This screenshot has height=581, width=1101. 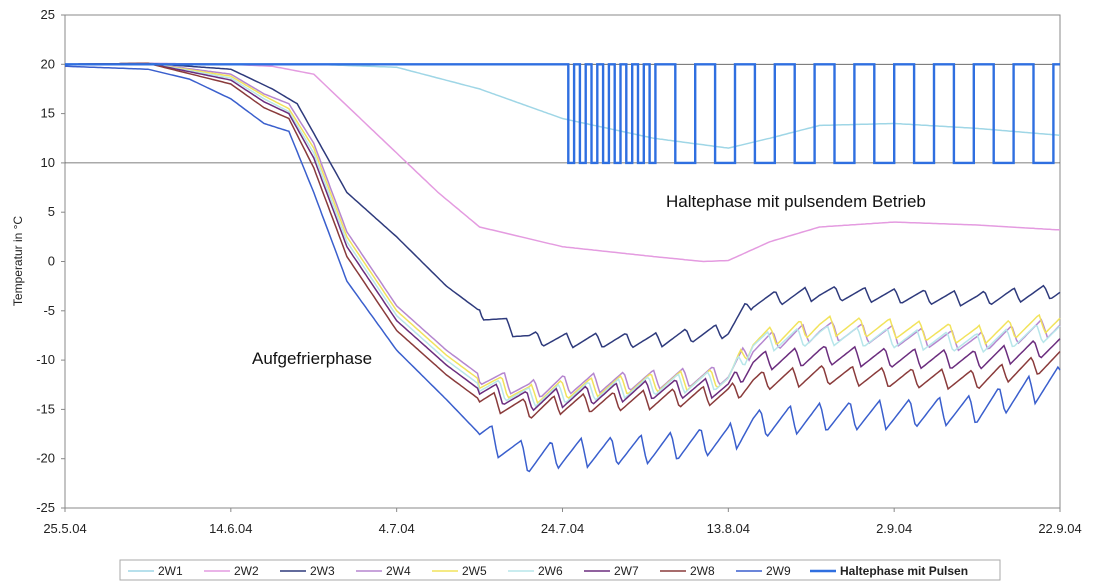 What do you see at coordinates (49, 310) in the screenshot?
I see `y-tick-label: -5` at bounding box center [49, 310].